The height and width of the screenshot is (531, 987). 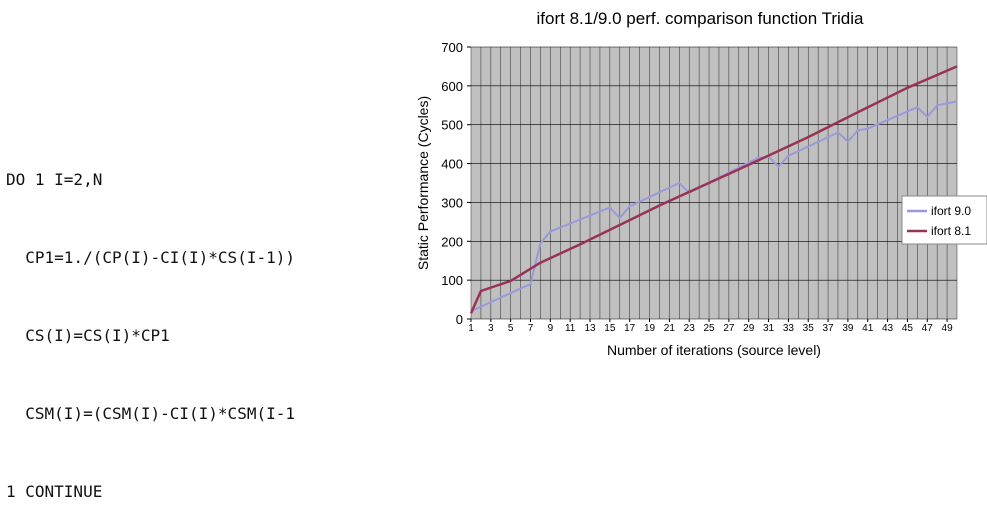 I want to click on x-tick-label: 33, so click(x=789, y=328).